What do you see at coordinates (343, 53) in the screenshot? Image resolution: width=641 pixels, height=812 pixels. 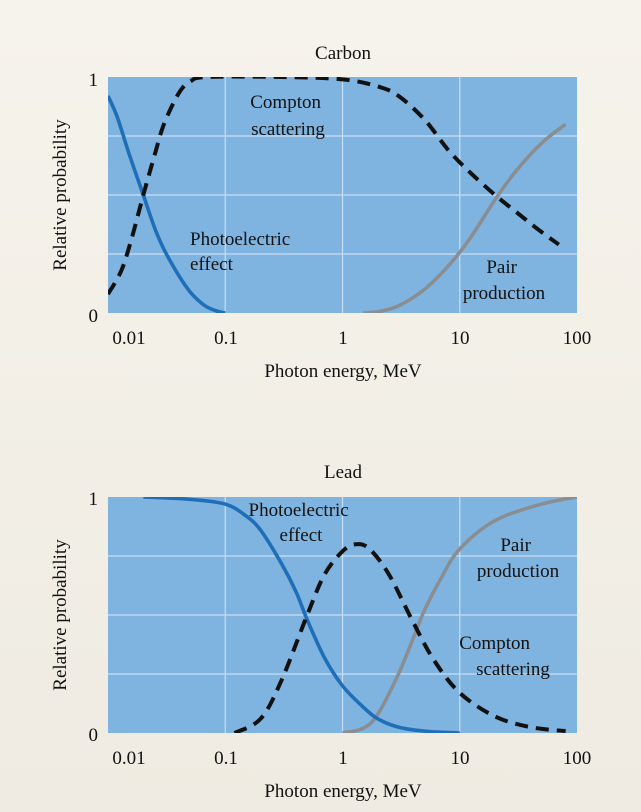 I see `chart-title: Carbon` at bounding box center [343, 53].